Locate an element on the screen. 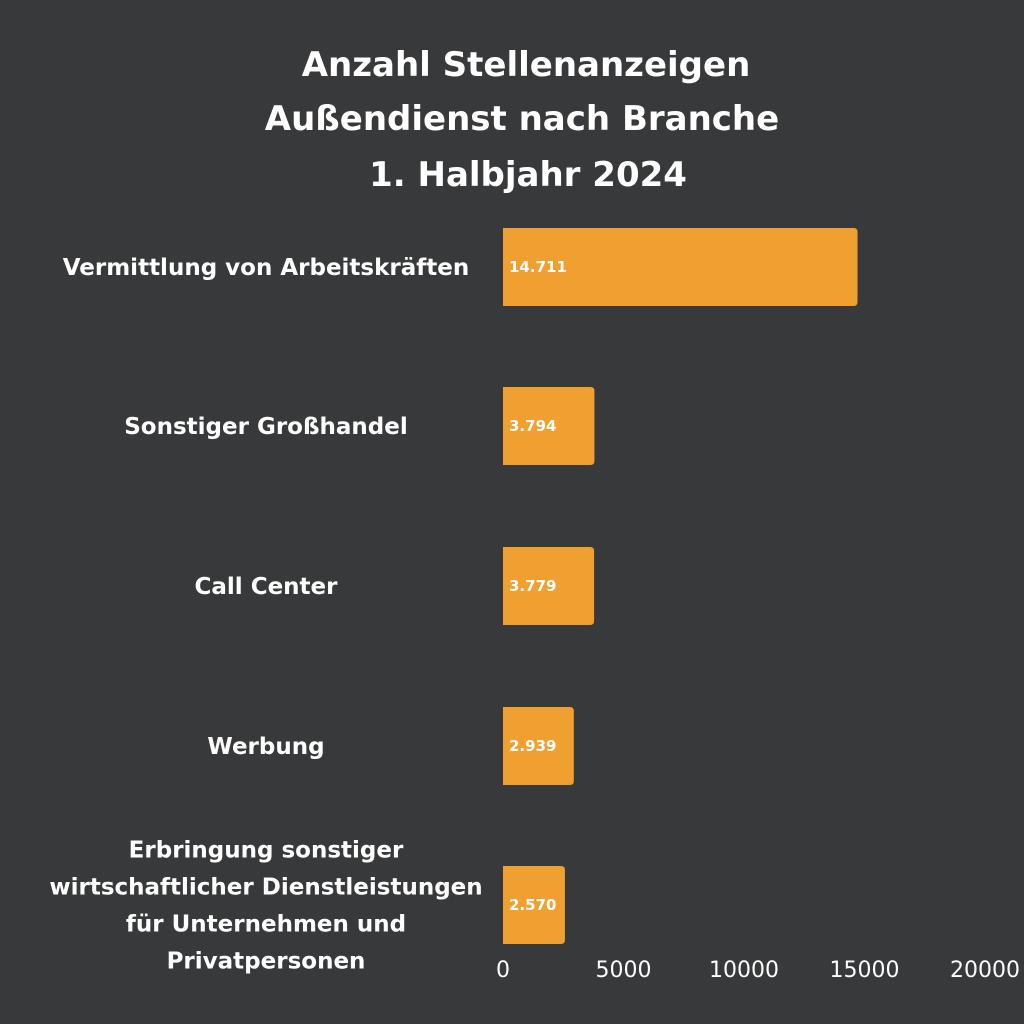  value-labels: 14.711 3.794 3.779 2.939 2.570 is located at coordinates (538, 586).